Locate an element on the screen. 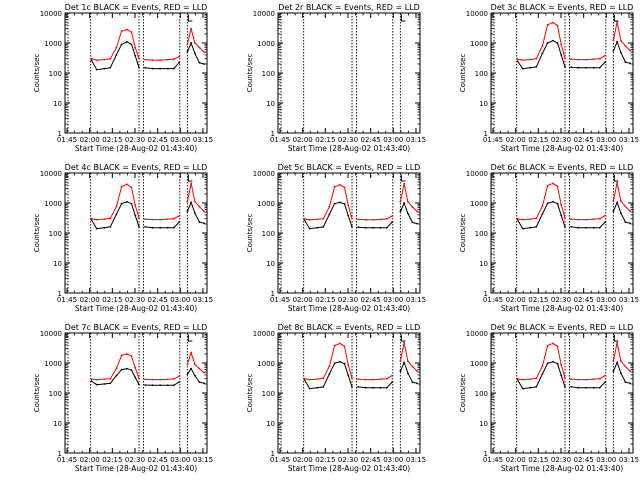  x-tick-label: 02:15 is located at coordinates (325, 300).